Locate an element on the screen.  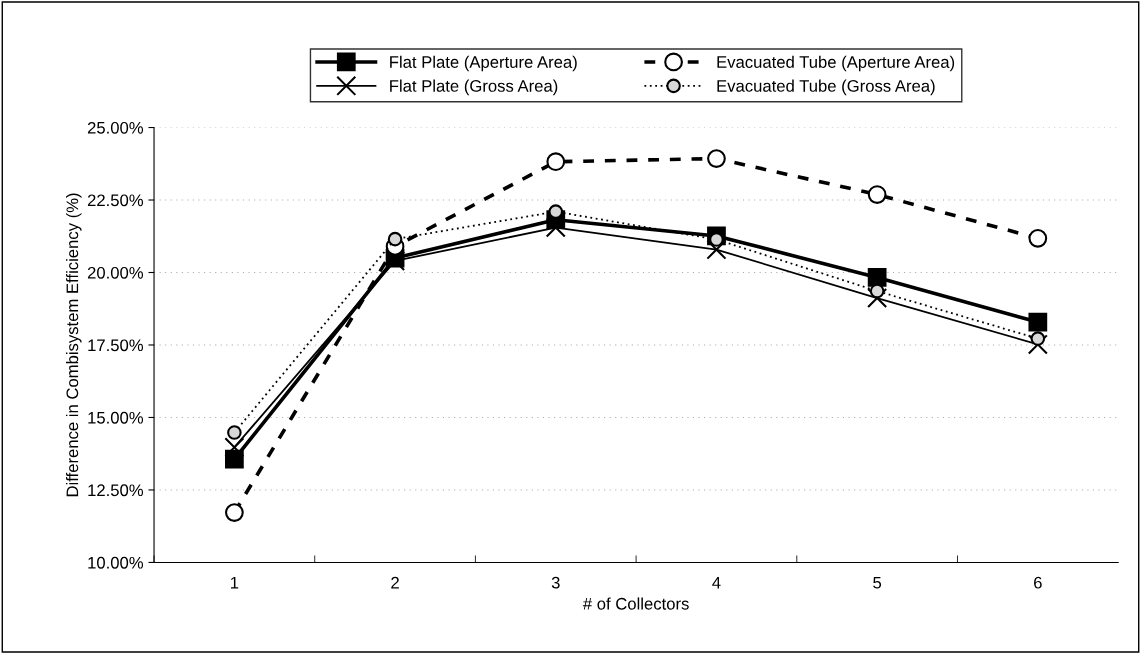
y-tick-label: 15.00% is located at coordinates (116, 417).